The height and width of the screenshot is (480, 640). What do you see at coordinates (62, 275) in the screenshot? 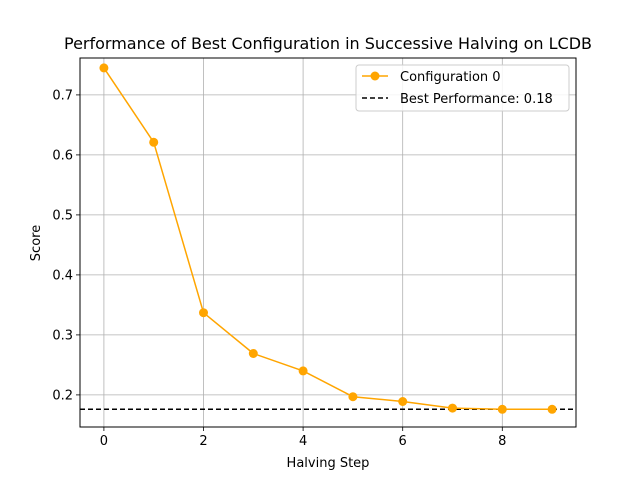
I see `y-tick-label: 0.4` at bounding box center [62, 275].